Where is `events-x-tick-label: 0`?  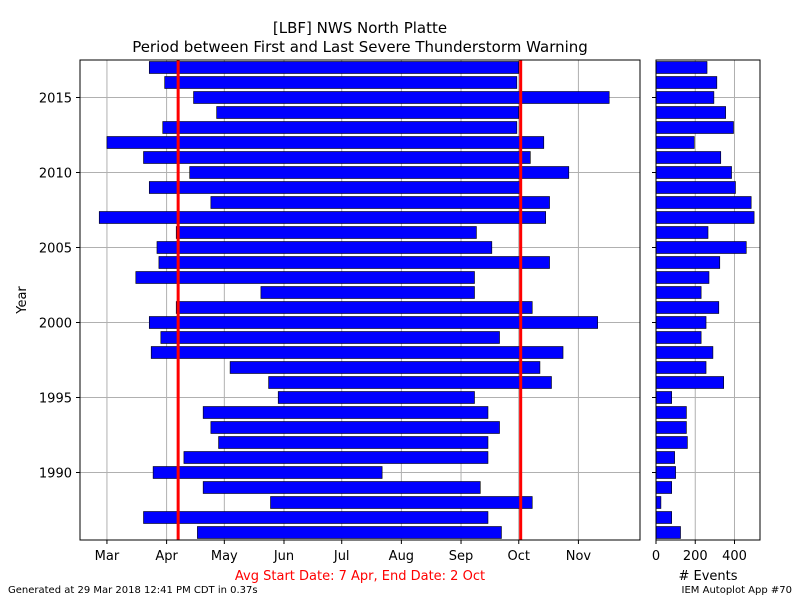
events-x-tick-label: 0 is located at coordinates (656, 556).